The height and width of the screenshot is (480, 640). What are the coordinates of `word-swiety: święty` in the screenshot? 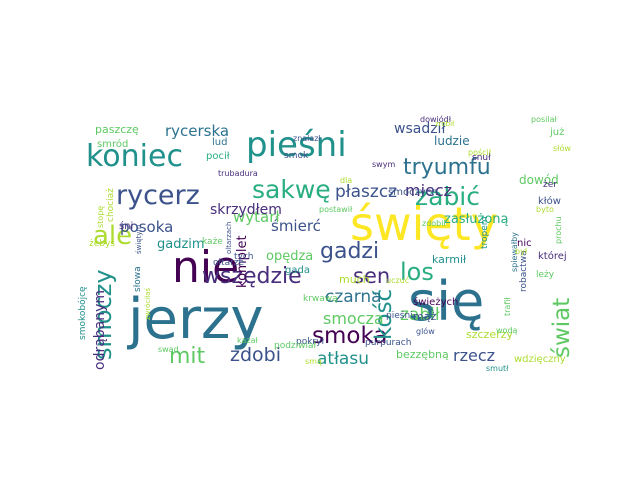 It's located at (424, 224).